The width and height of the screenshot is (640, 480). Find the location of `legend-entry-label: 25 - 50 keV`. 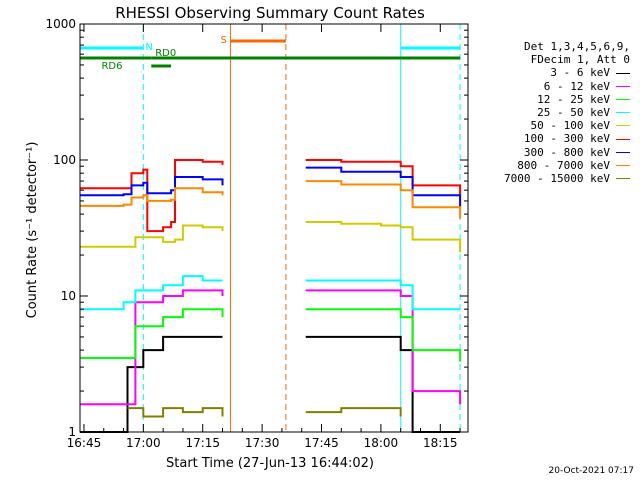

legend-entry-label: 25 - 50 keV is located at coordinates (573, 113).